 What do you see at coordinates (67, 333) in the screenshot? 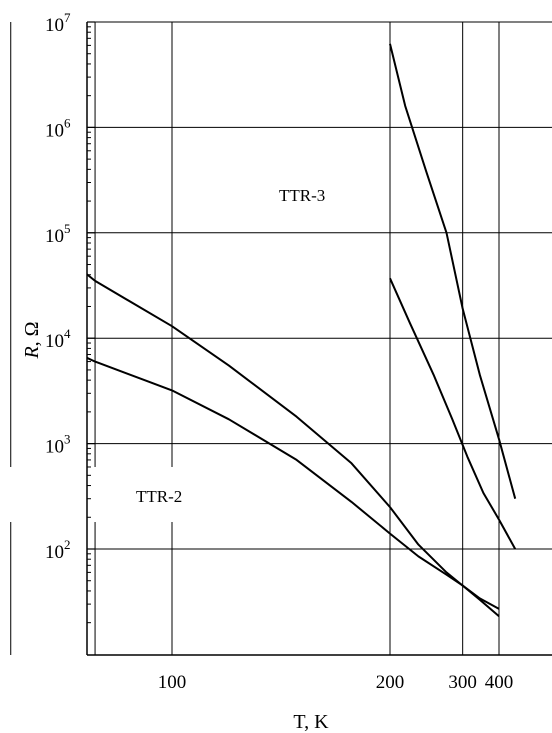
I see `y-tick-exponent: 4` at bounding box center [67, 333].